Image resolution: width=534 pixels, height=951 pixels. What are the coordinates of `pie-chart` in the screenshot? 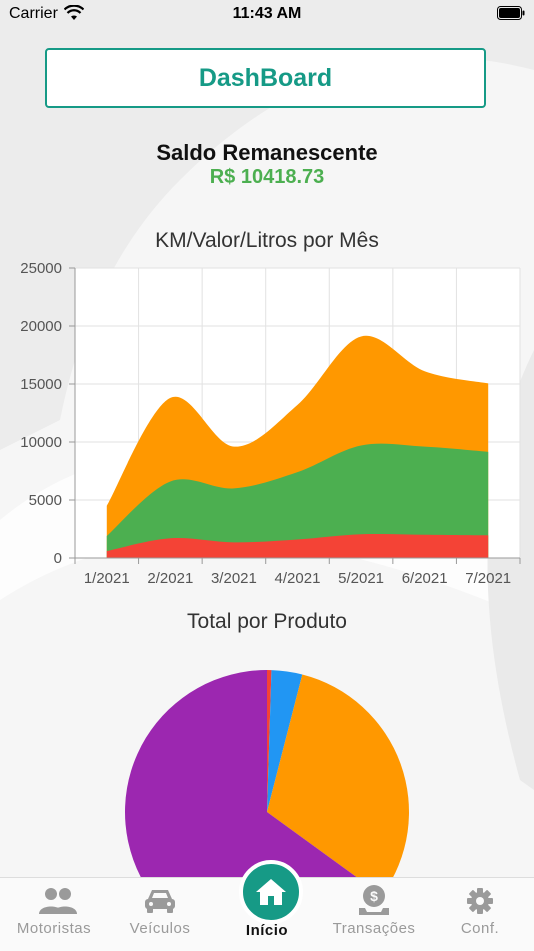 It's located at (267, 775).